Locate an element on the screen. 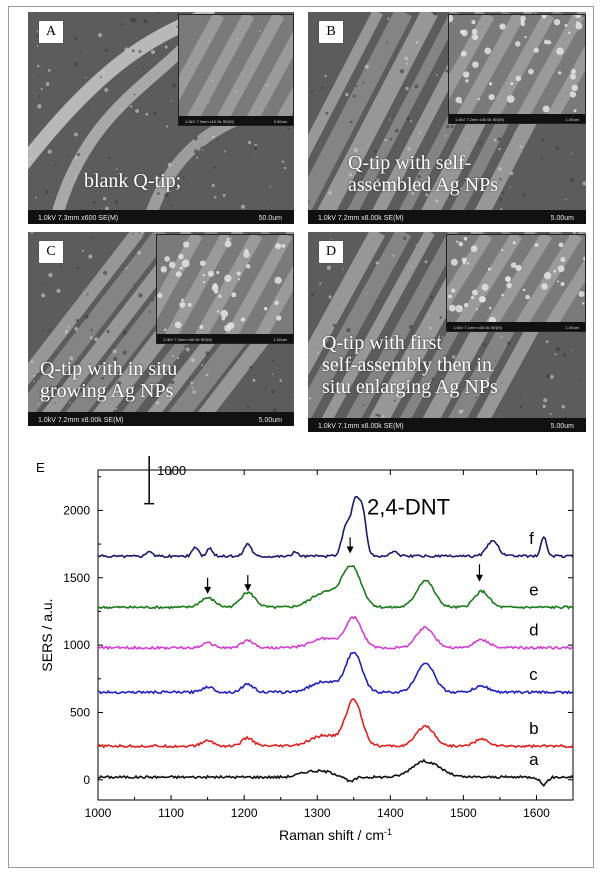  series-line-a is located at coordinates (335, 772).